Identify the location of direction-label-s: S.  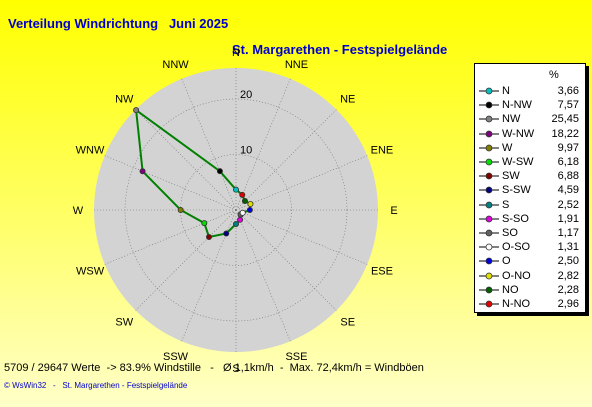
(235, 369).